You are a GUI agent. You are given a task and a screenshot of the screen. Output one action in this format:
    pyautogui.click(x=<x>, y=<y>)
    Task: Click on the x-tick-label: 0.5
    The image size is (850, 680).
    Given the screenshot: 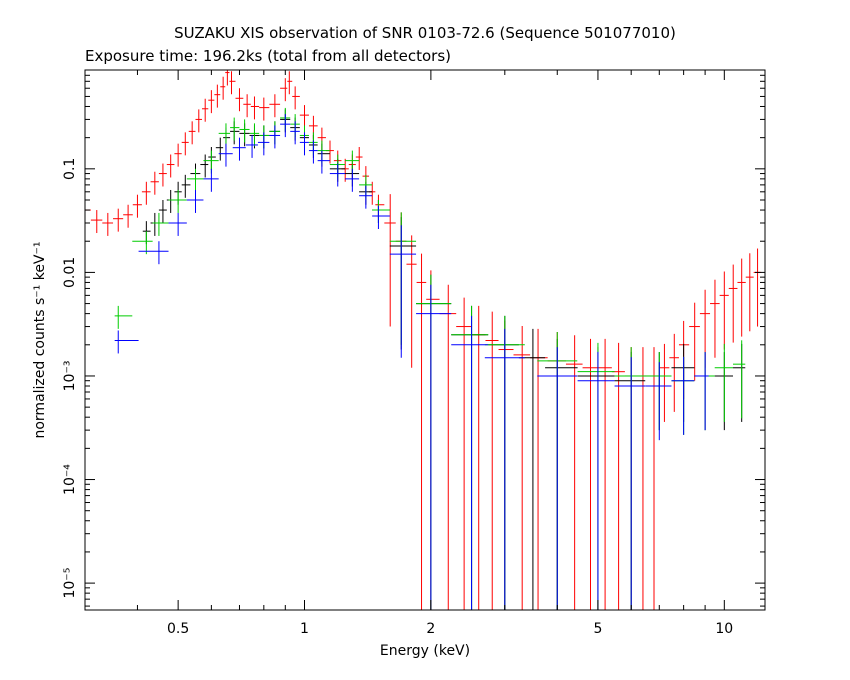 What is the action you would take?
    pyautogui.click(x=178, y=629)
    